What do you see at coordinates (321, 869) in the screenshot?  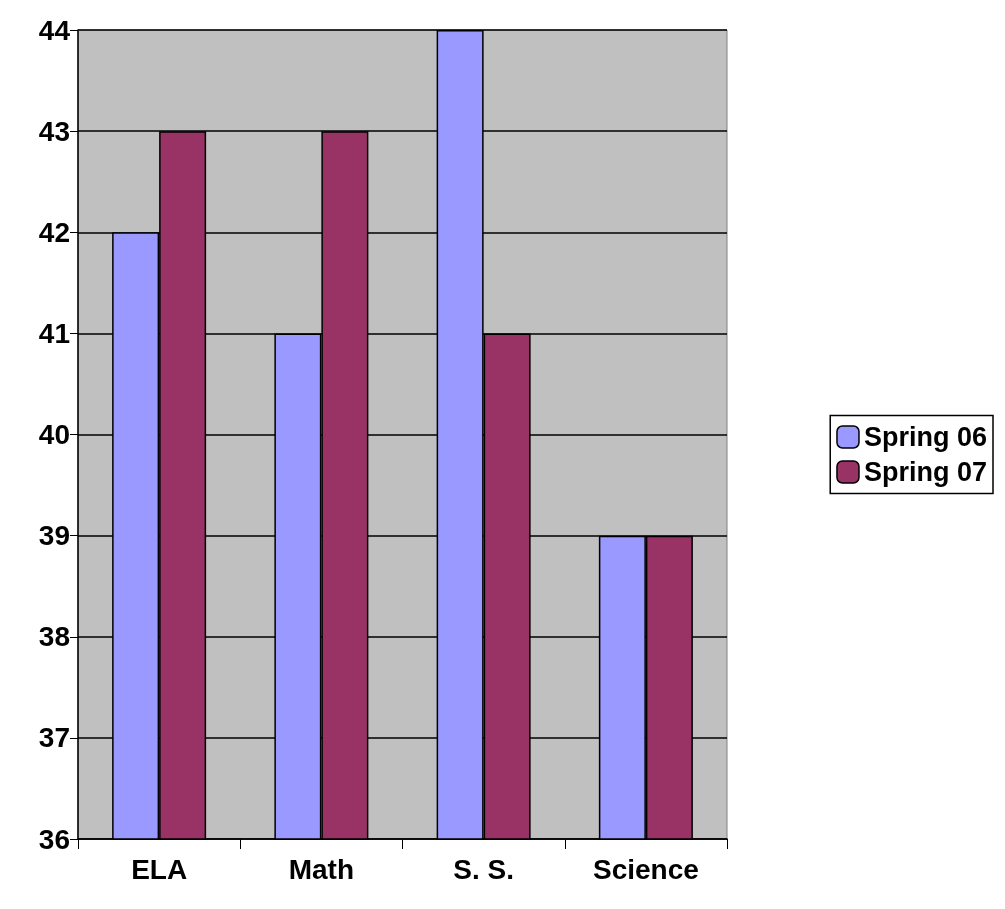 I see `x-tick-label: Math` at bounding box center [321, 869].